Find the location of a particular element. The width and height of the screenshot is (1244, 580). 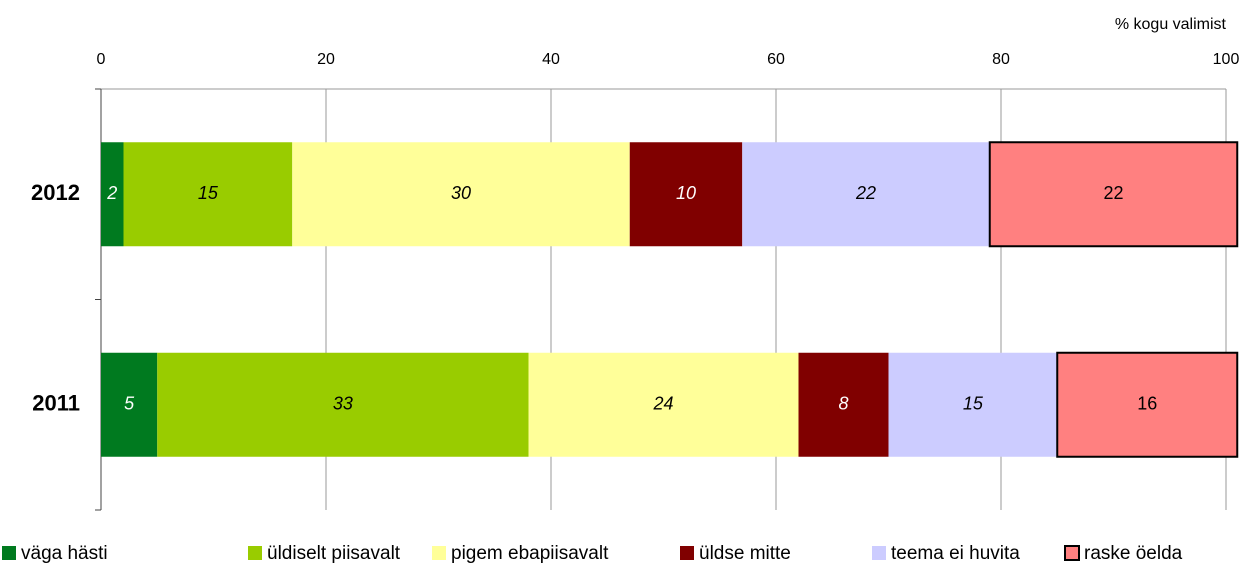

legend-label: pigem ebapiisavalt is located at coordinates (530, 553).